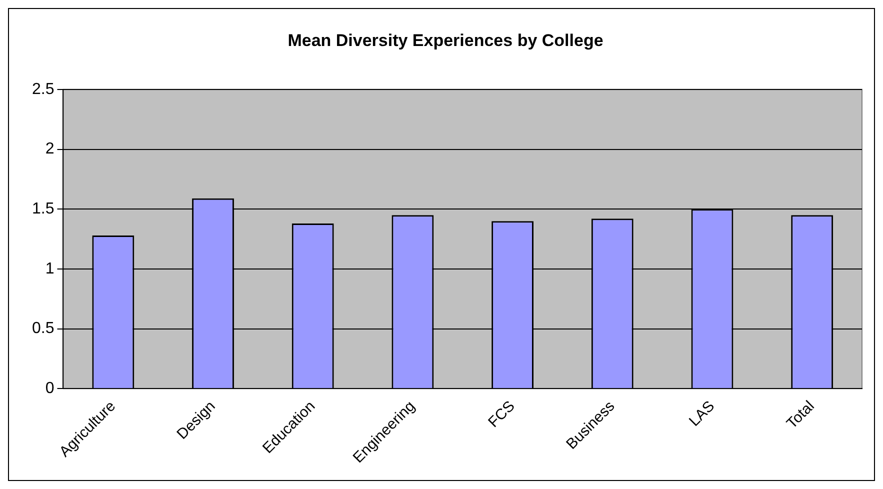 This screenshot has width=883, height=489. I want to click on y-tick-label: 0.5, so click(43, 329).